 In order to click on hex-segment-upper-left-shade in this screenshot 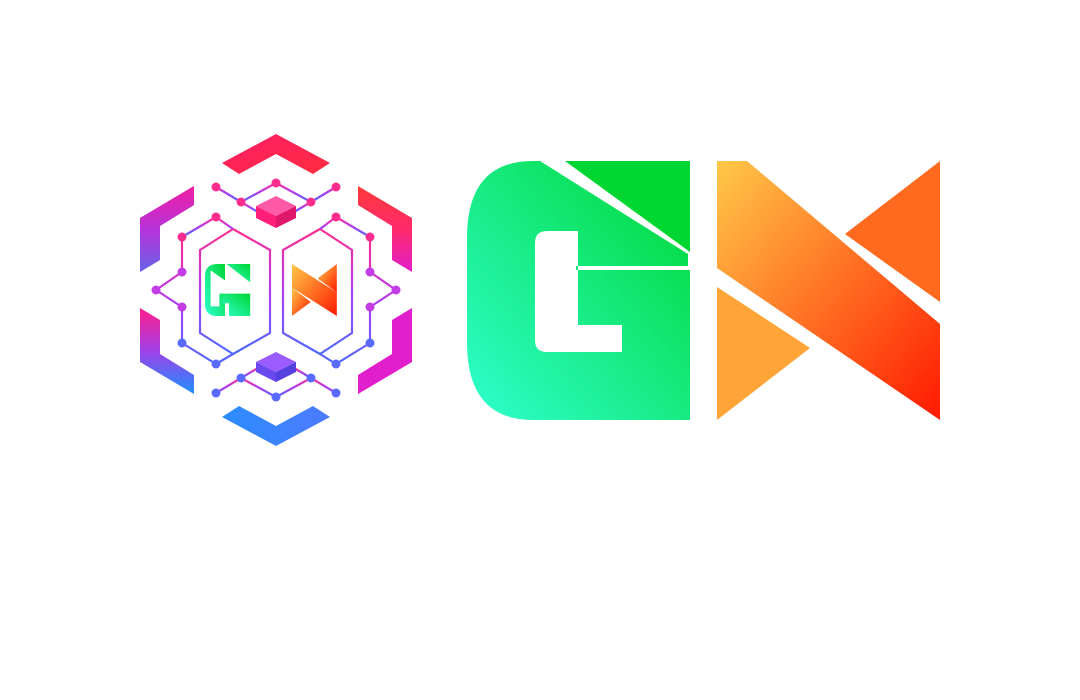, I will do `click(167, 229)`.